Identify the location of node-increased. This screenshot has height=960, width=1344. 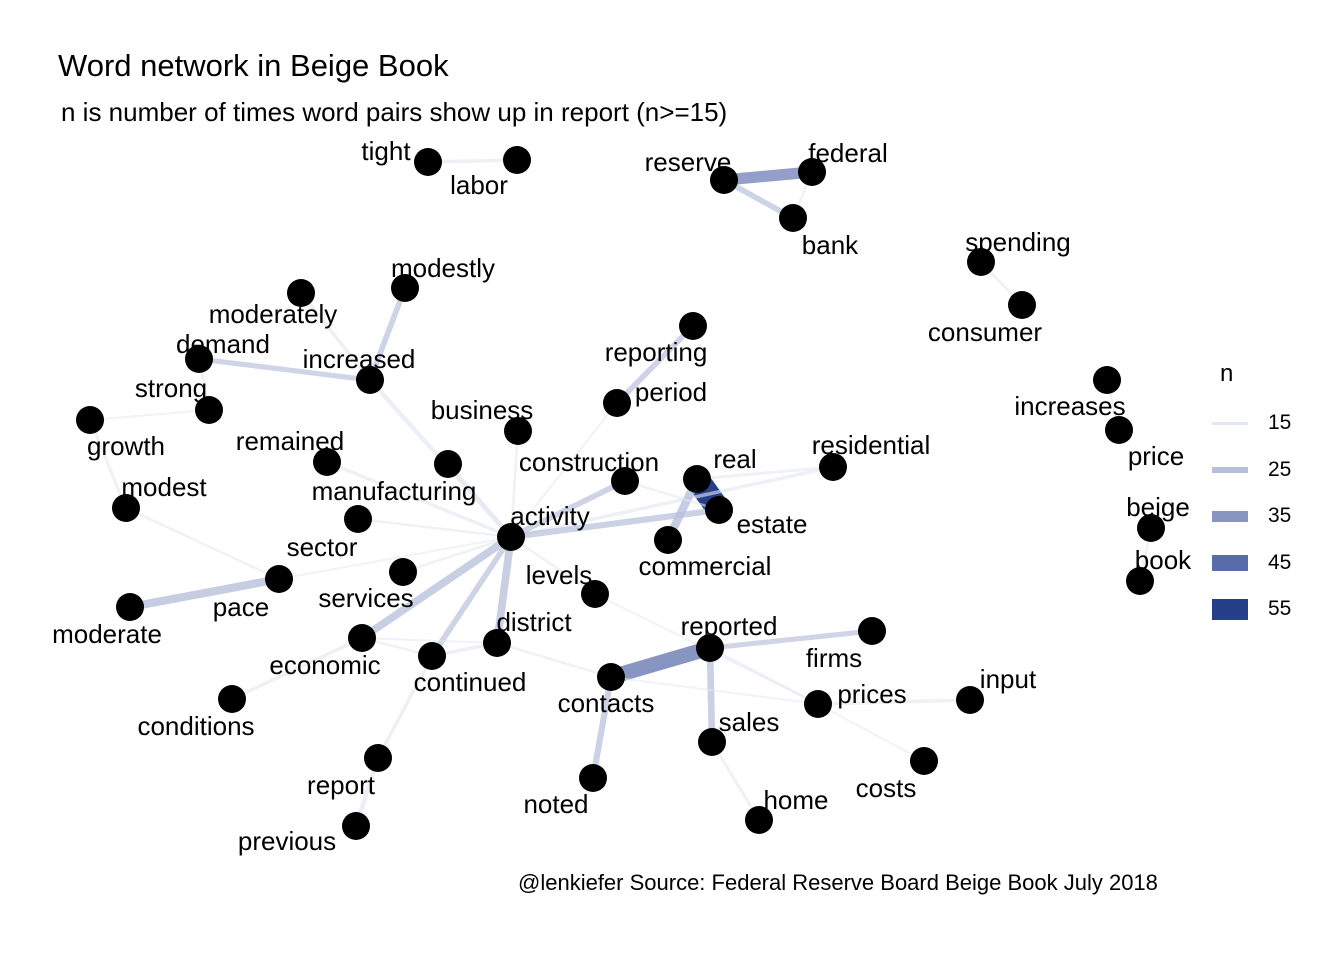
(370, 380).